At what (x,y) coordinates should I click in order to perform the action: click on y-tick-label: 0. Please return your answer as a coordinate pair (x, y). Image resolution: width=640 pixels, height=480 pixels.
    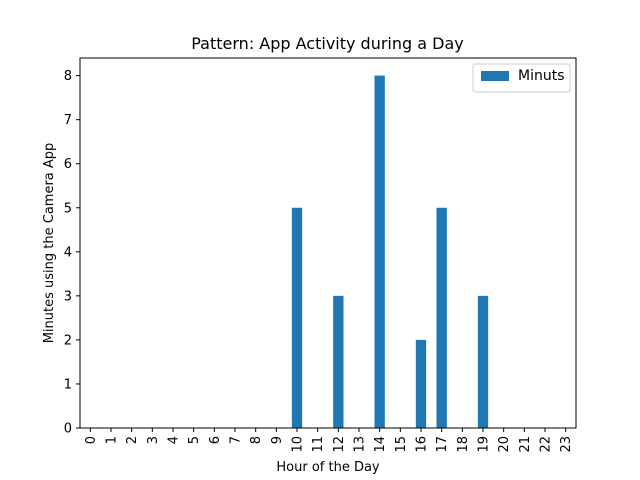
    Looking at the image, I should click on (68, 429).